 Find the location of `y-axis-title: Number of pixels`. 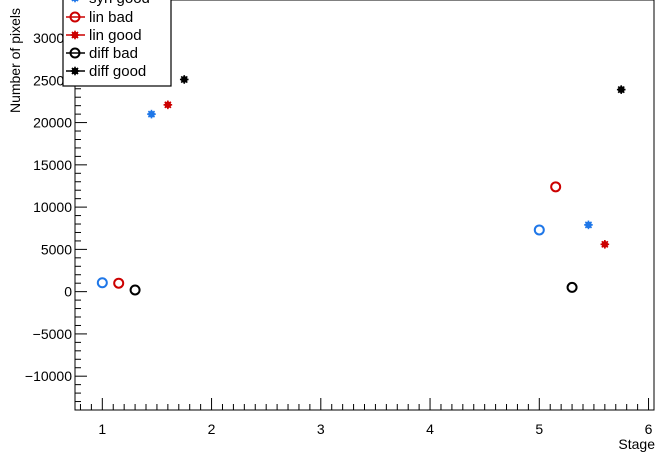

y-axis-title: Number of pixels is located at coordinates (15, 60).